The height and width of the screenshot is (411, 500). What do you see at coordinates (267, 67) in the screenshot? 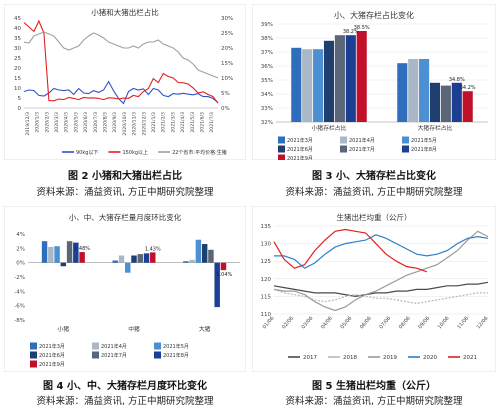
I see `y-tick: 36%` at bounding box center [267, 67].